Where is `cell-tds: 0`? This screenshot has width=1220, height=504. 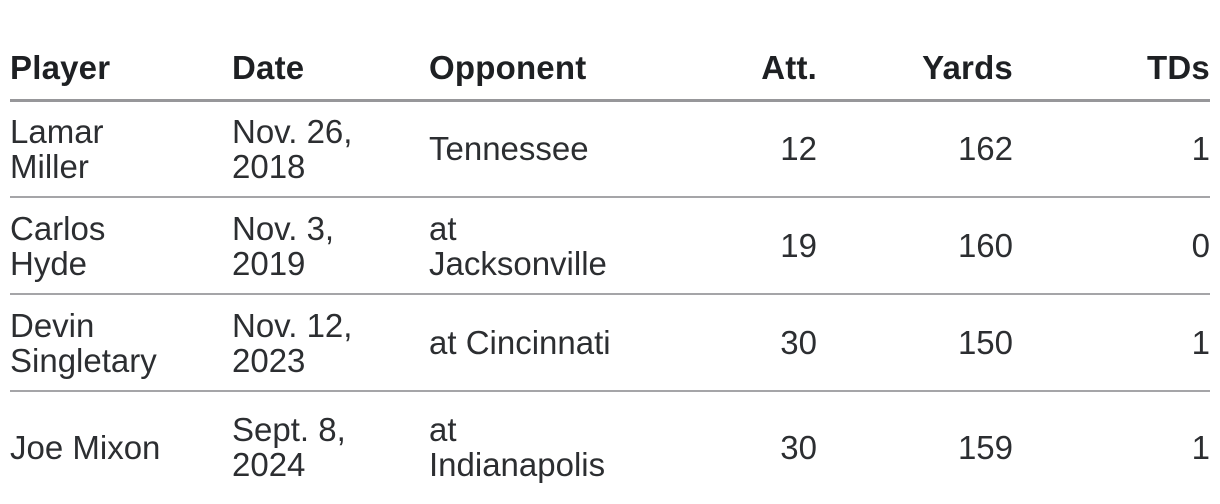 cell-tds: 0 is located at coordinates (1200, 245).